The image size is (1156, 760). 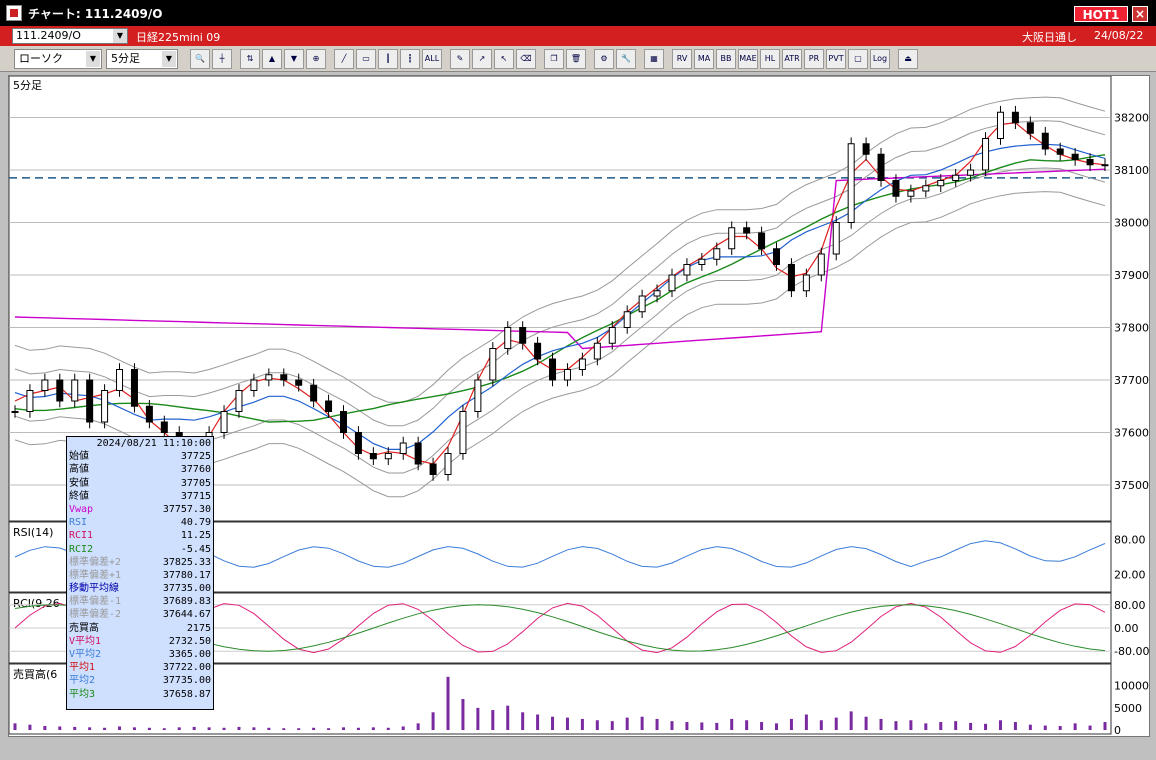 What do you see at coordinates (198, 628) in the screenshot?
I see `popup-row-value: 2175` at bounding box center [198, 628].